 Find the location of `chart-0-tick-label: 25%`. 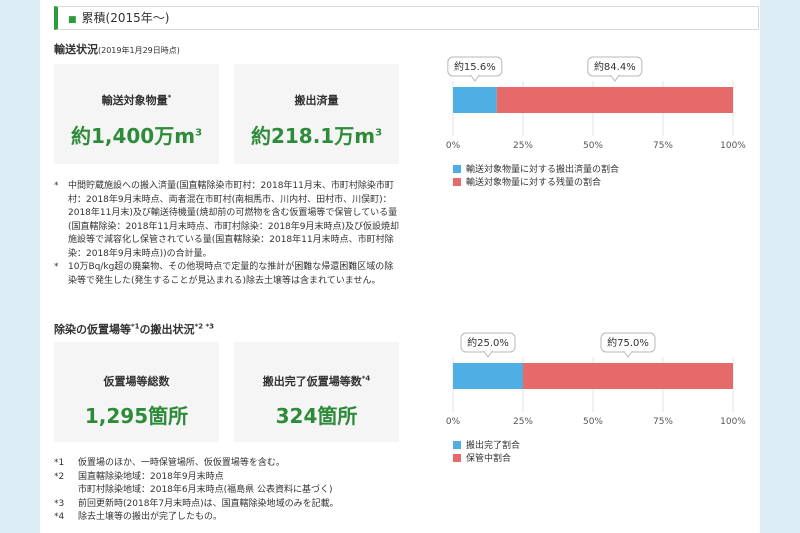

chart-0-tick-label: 25% is located at coordinates (523, 146).